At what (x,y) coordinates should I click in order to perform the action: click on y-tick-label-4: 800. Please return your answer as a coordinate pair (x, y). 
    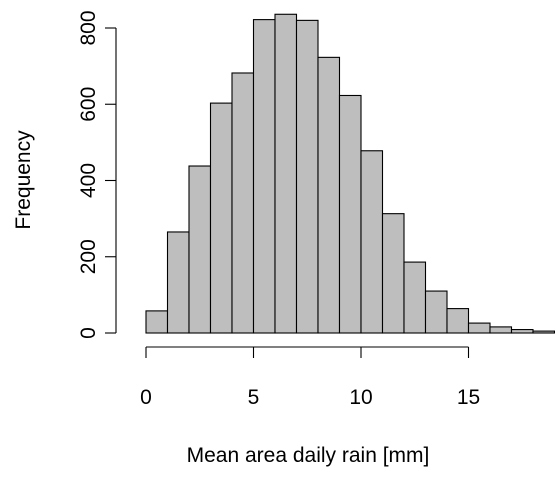
    Looking at the image, I should click on (88, 27).